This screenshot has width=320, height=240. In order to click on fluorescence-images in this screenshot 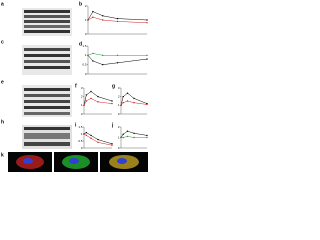, I will do `click(78, 162)`.